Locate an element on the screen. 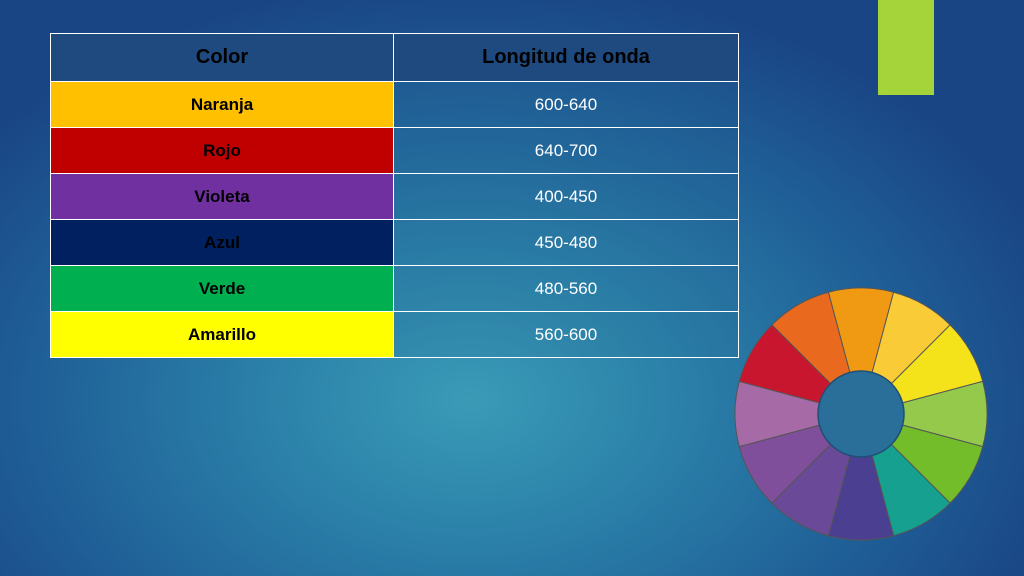 The image size is (1024, 576). table-row: Naranja 600-640 is located at coordinates (394, 104).